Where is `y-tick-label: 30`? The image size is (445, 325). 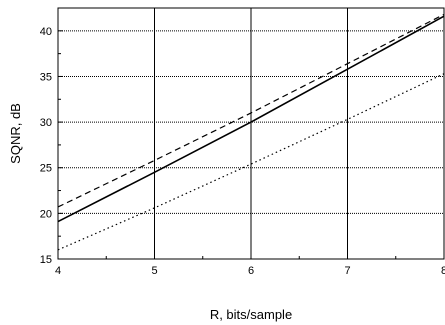
y-tick-label: 30 is located at coordinates (46, 123).